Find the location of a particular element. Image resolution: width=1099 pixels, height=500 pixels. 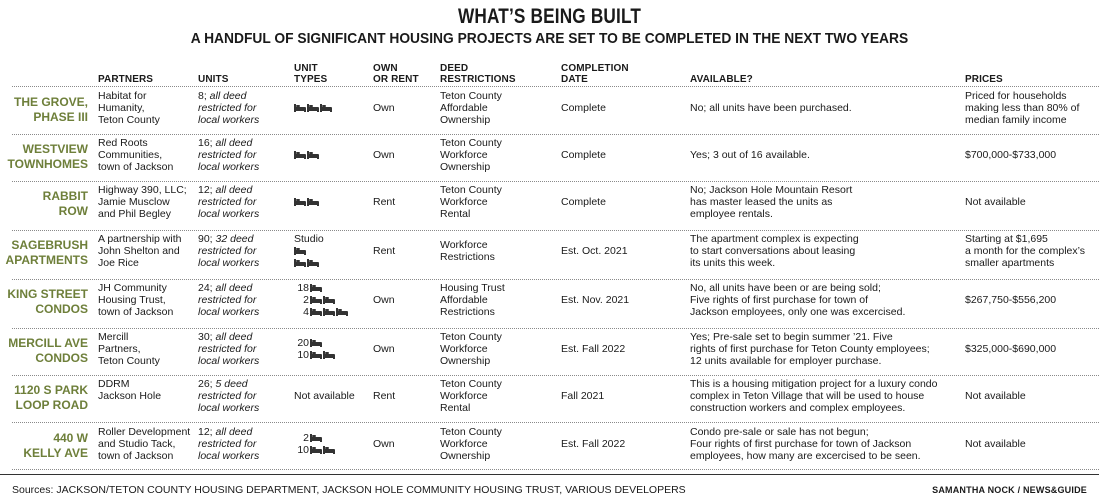

header-completion-line2: DATE is located at coordinates (574, 79).